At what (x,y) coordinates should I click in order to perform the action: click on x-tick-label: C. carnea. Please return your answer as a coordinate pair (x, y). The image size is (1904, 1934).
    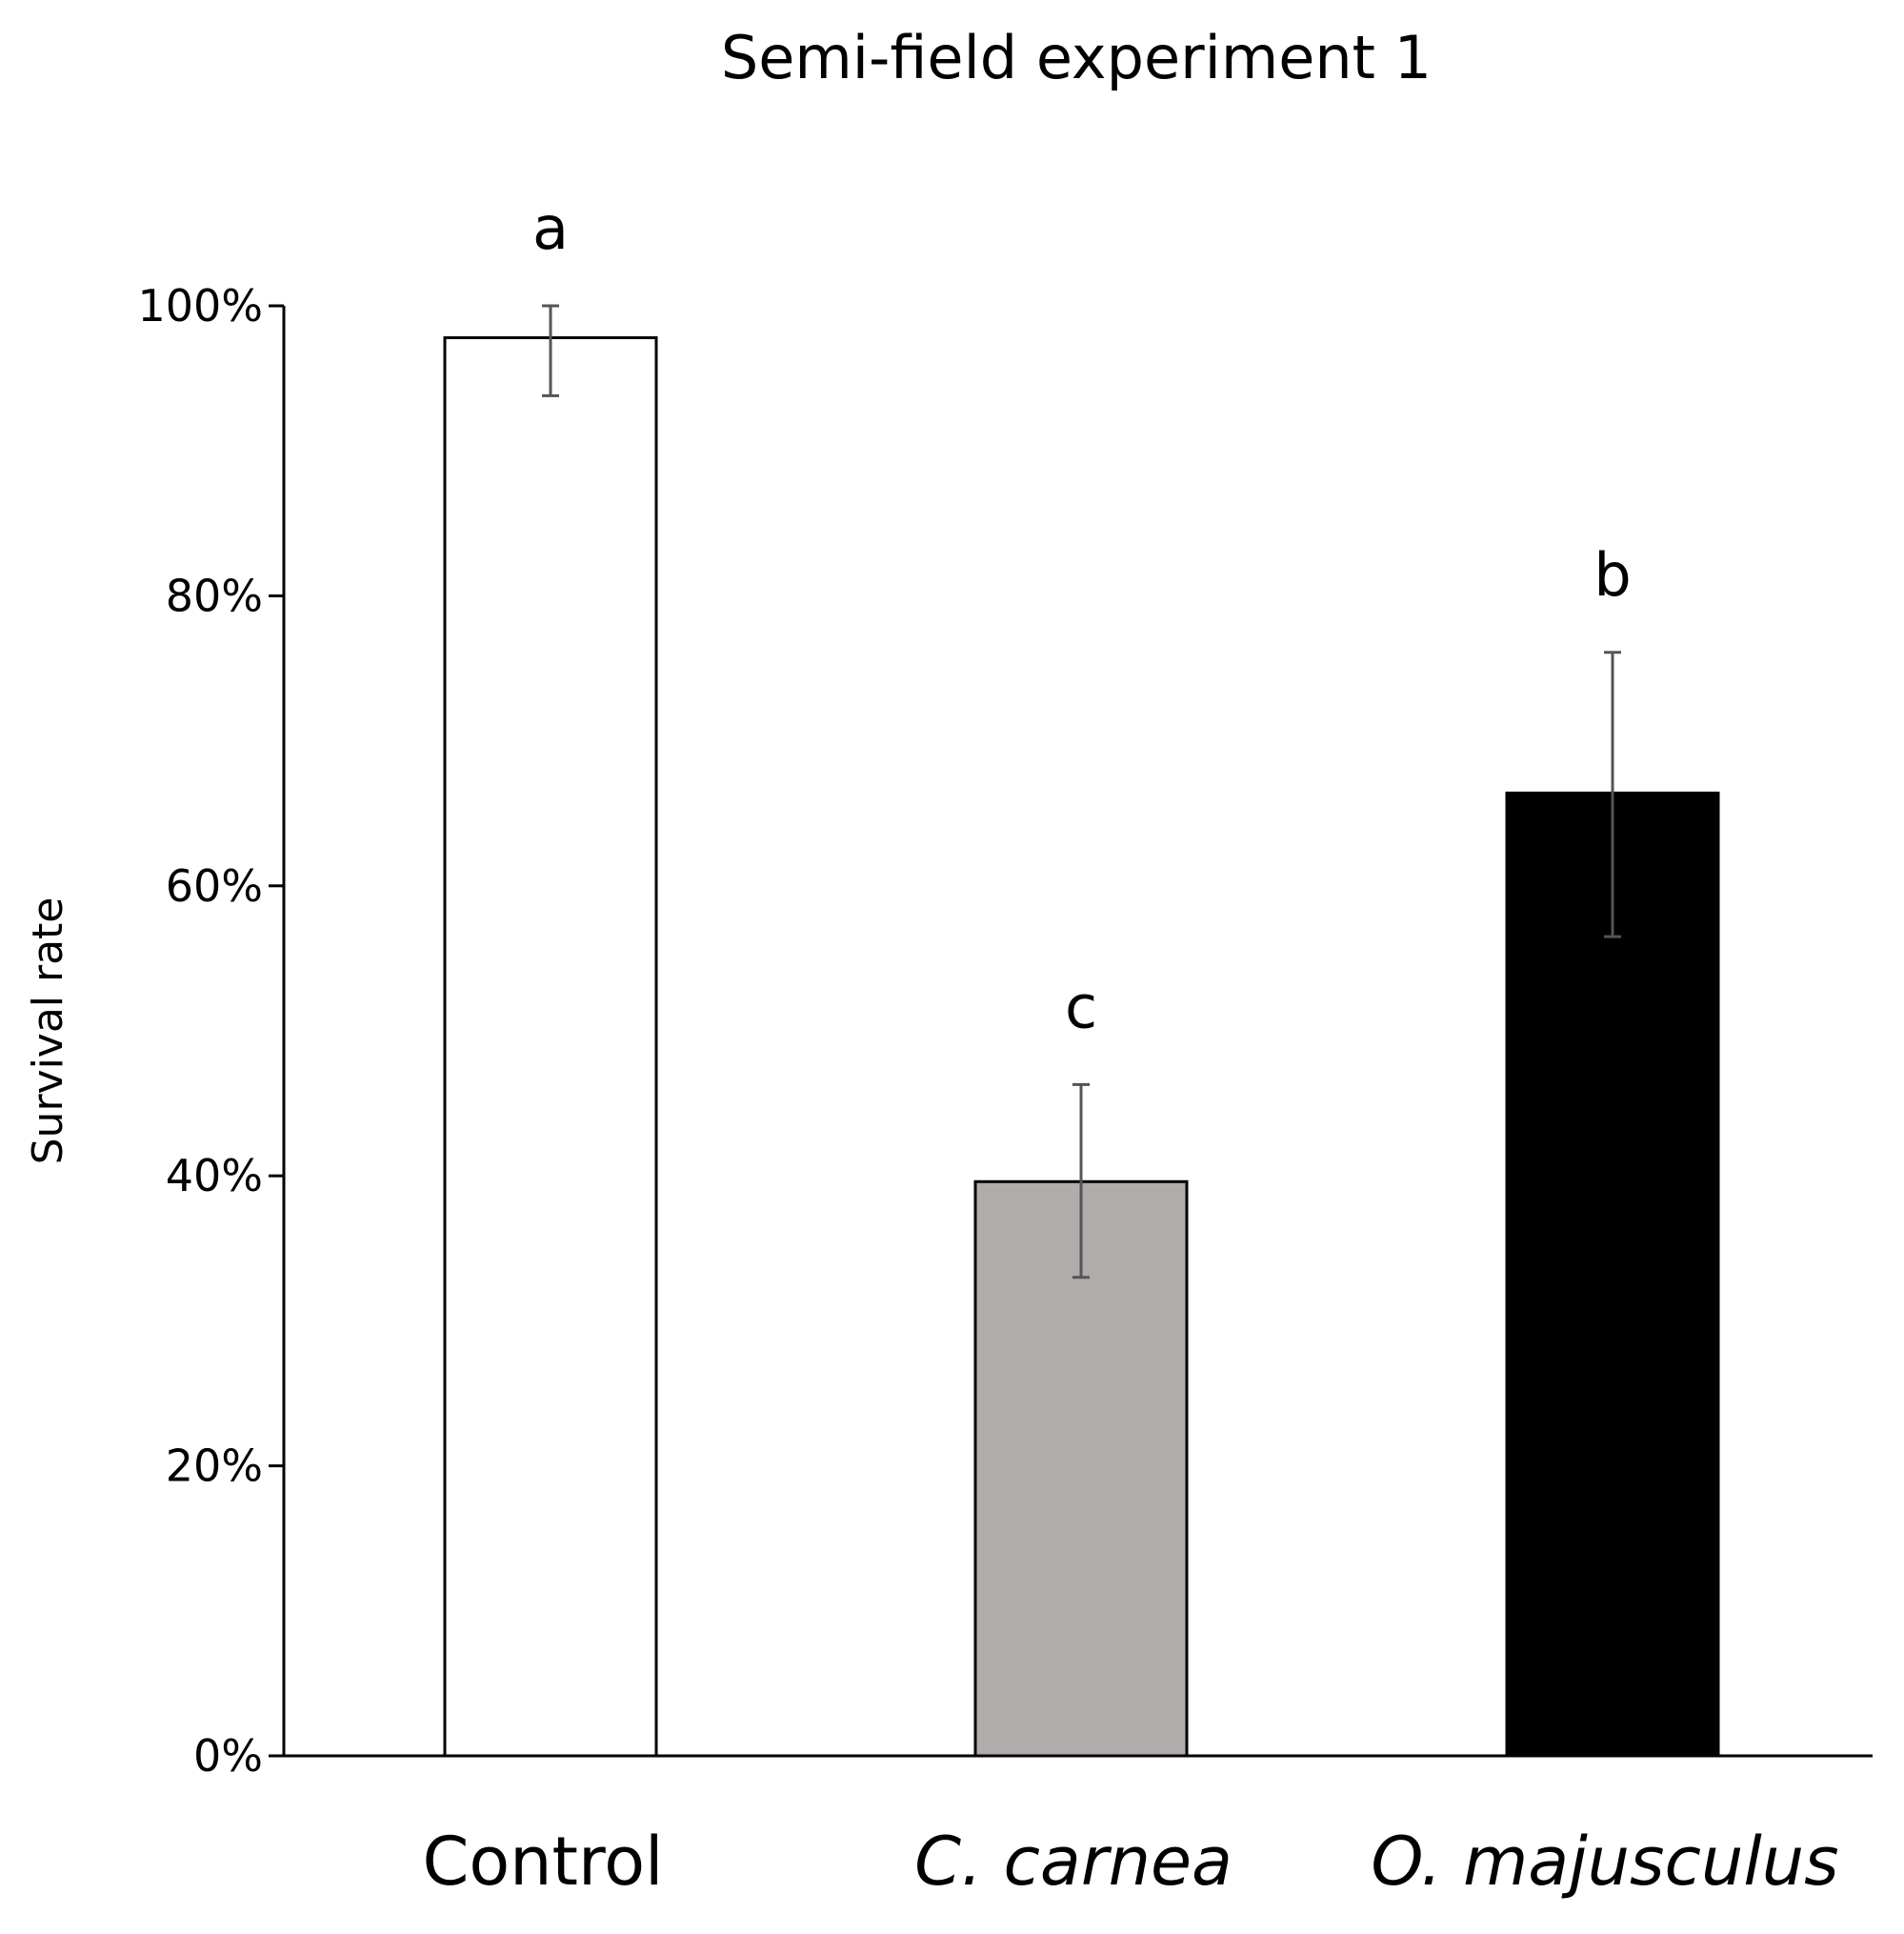
    Looking at the image, I should click on (1073, 1862).